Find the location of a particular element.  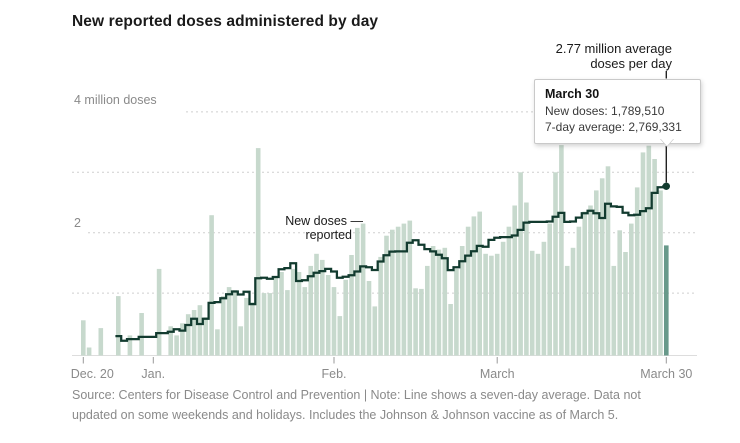

y-axis-label-4-million: 4 million doses is located at coordinates (115, 100).